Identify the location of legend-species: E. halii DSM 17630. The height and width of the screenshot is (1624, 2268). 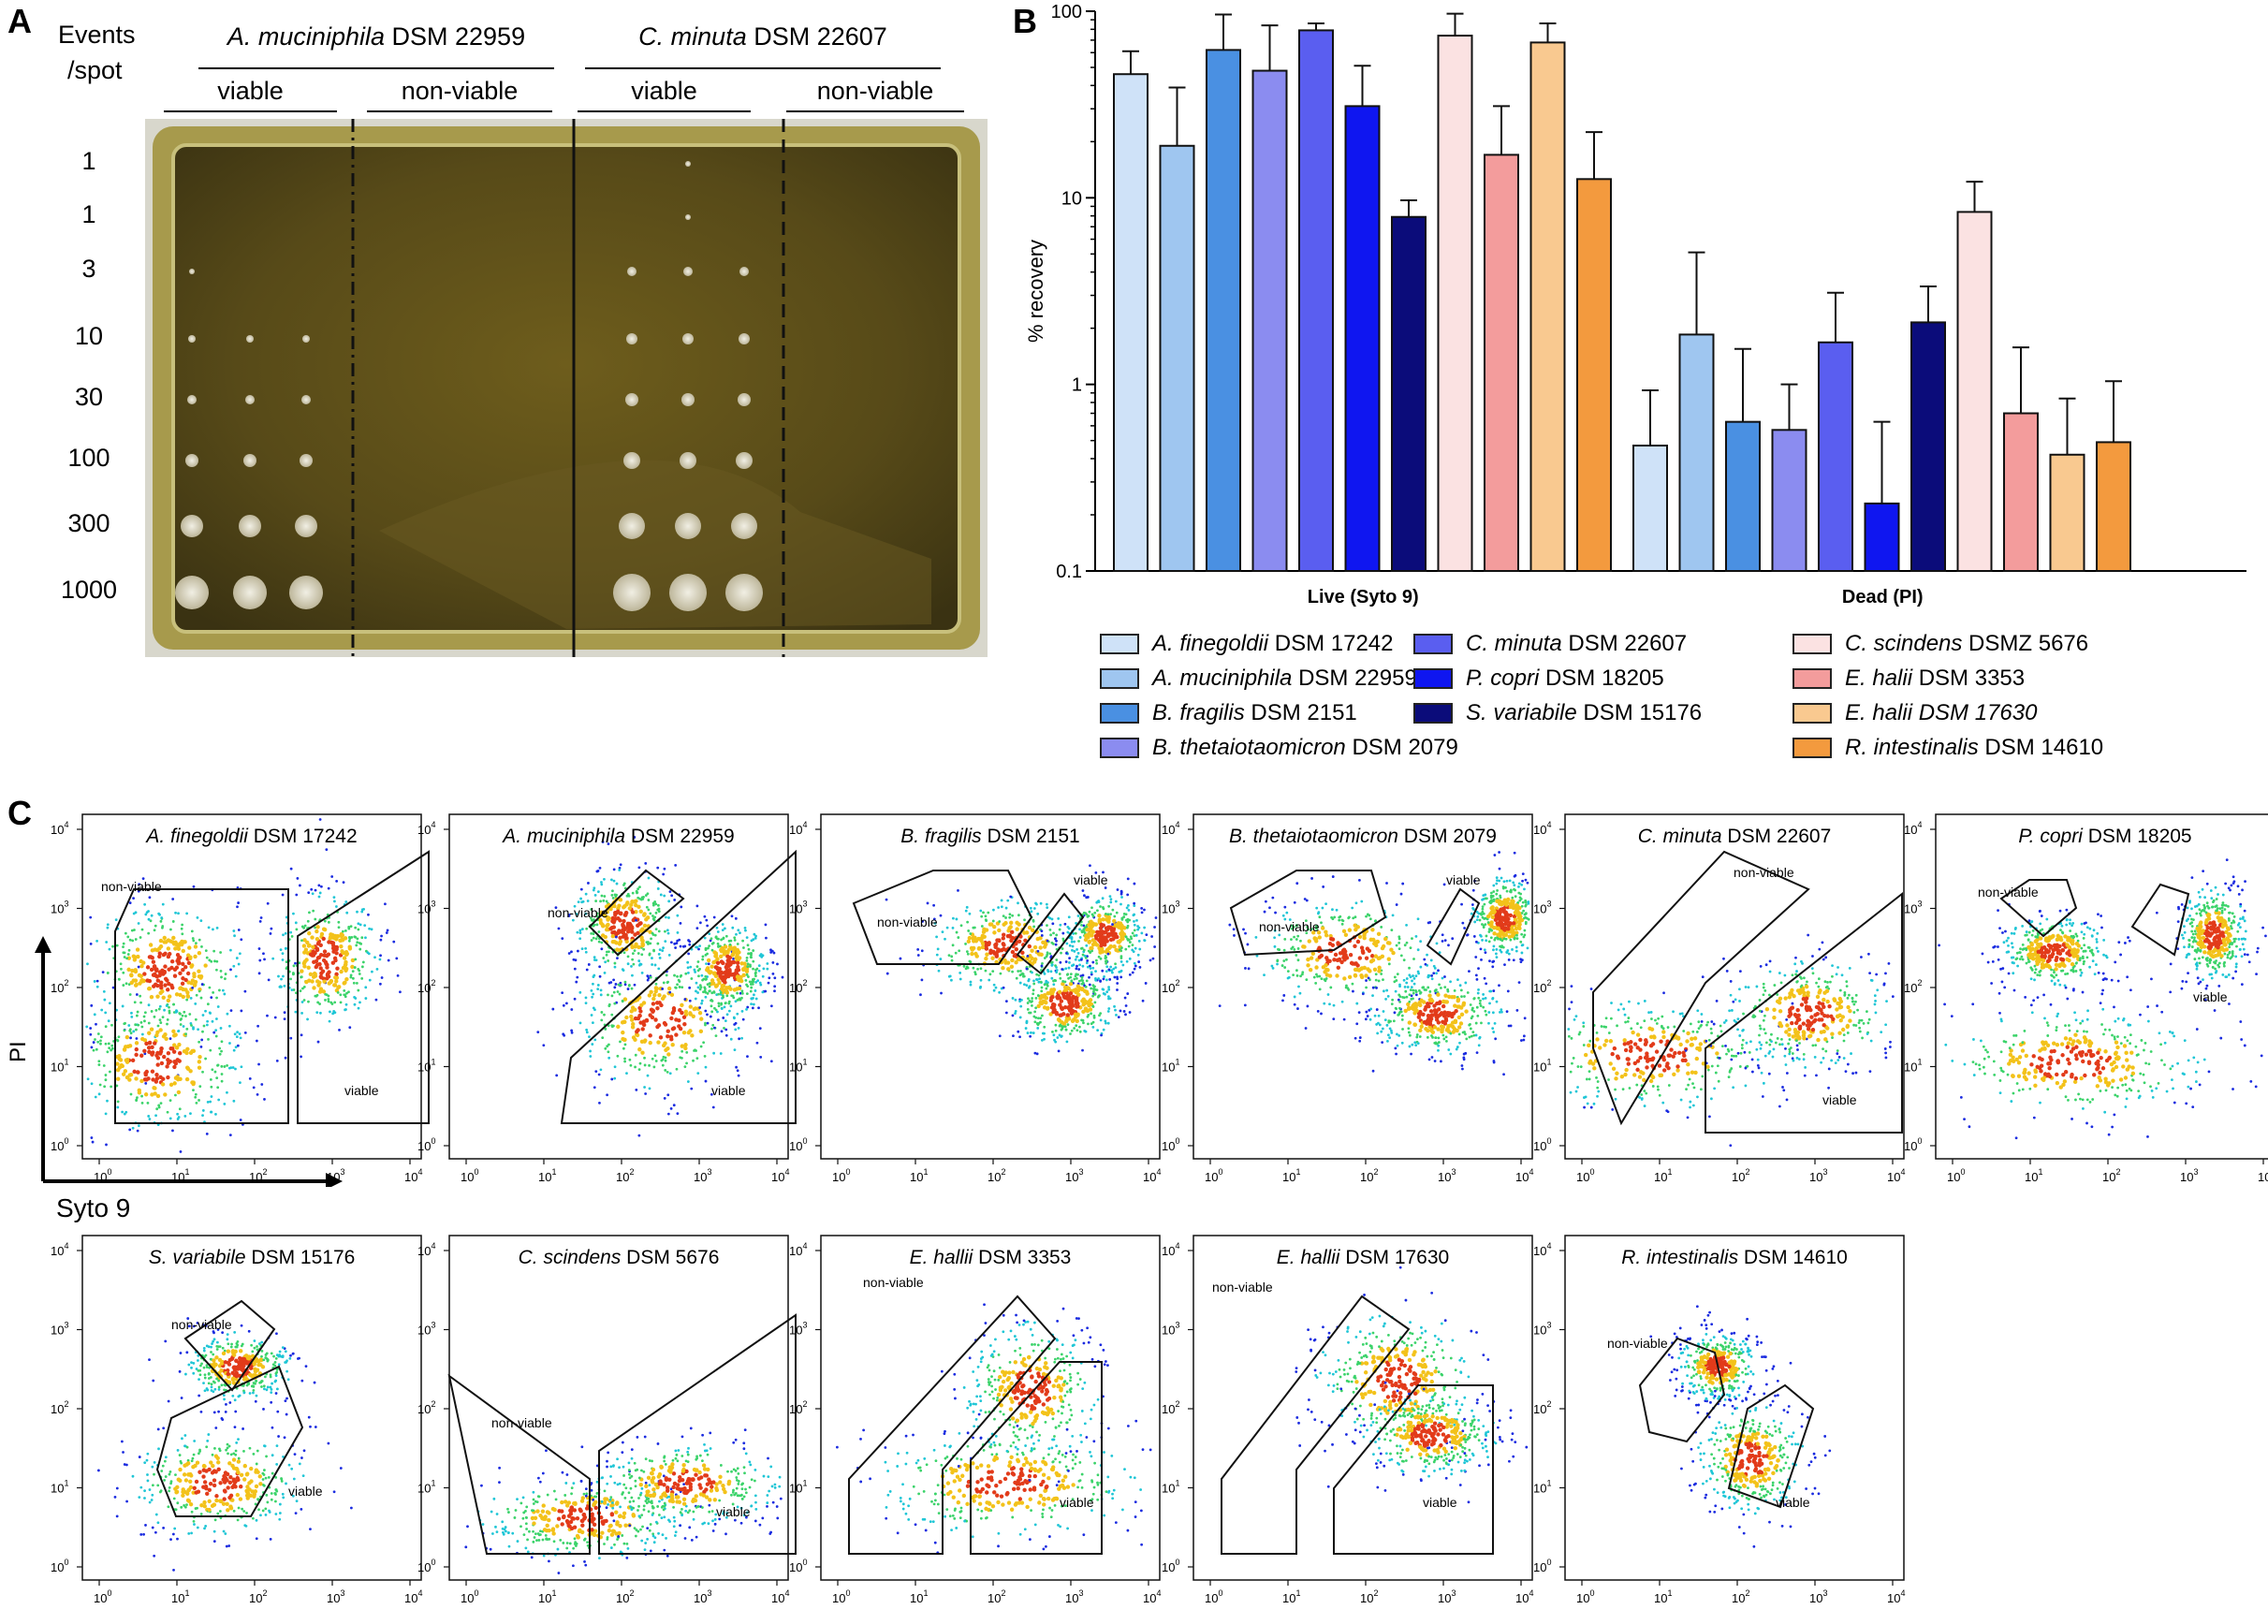
(1941, 713).